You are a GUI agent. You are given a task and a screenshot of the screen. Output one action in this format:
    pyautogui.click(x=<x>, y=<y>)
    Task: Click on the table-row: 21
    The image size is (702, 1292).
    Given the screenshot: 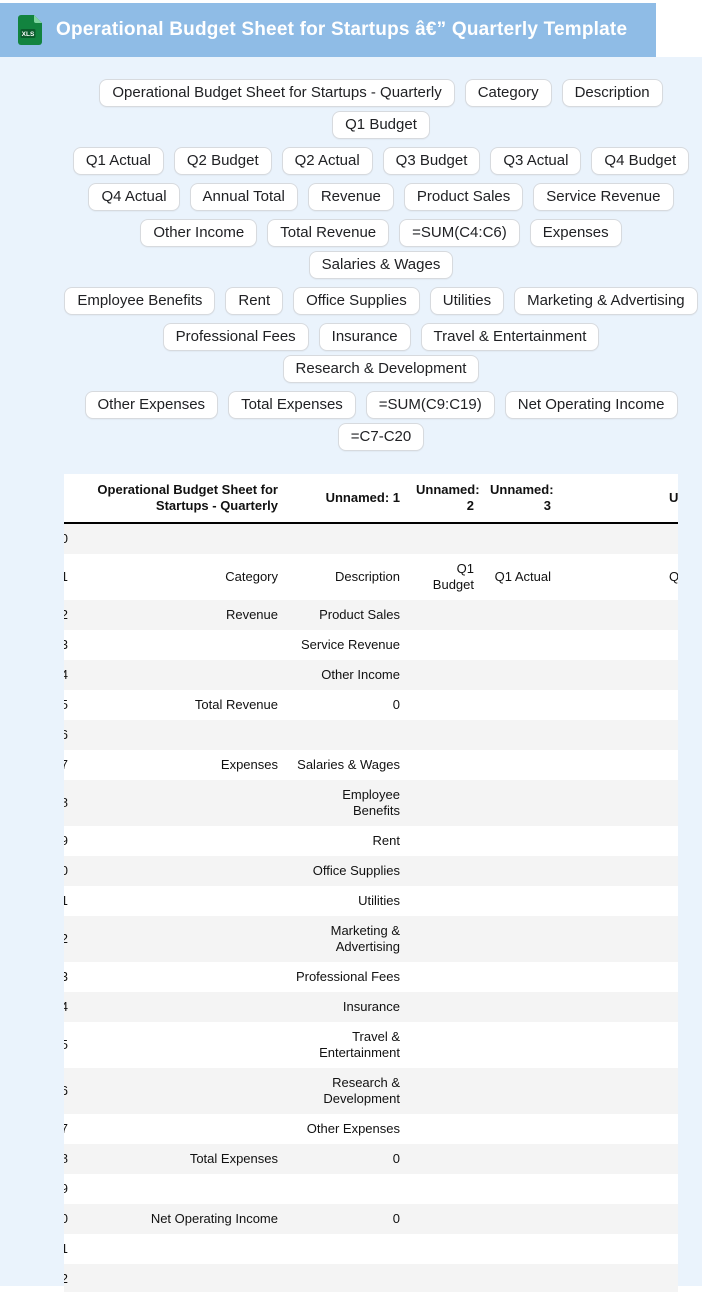 What is the action you would take?
    pyautogui.click(x=371, y=1249)
    